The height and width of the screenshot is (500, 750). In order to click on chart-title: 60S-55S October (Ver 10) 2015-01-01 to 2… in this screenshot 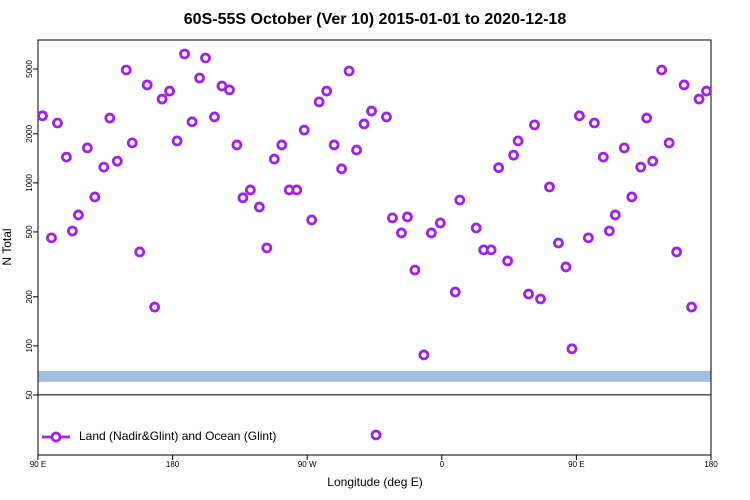, I will do `click(375, 19)`.